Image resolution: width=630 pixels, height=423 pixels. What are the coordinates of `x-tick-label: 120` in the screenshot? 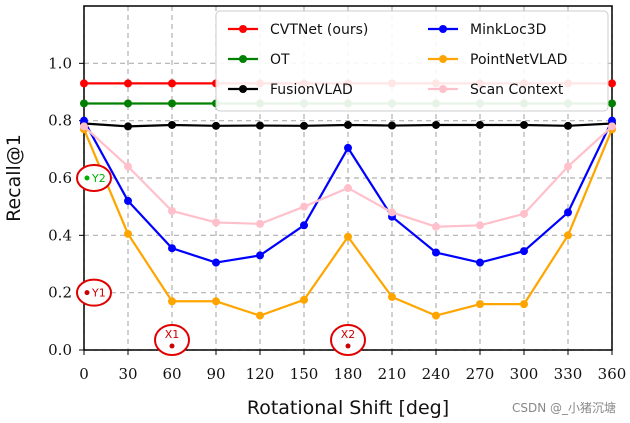 It's located at (260, 374).